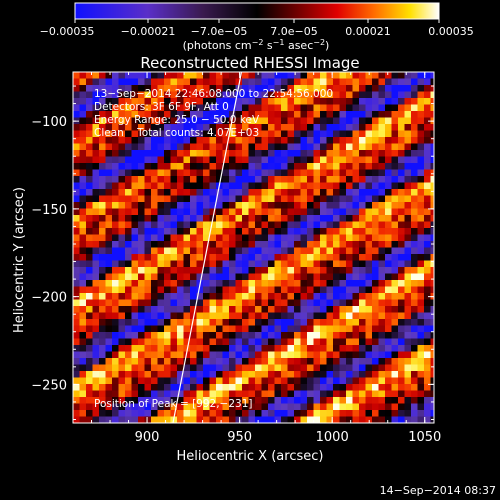 This screenshot has width=500, height=500. What do you see at coordinates (293, 31) in the screenshot?
I see `colorbar-tick-label: 7.0e−05` at bounding box center [293, 31].